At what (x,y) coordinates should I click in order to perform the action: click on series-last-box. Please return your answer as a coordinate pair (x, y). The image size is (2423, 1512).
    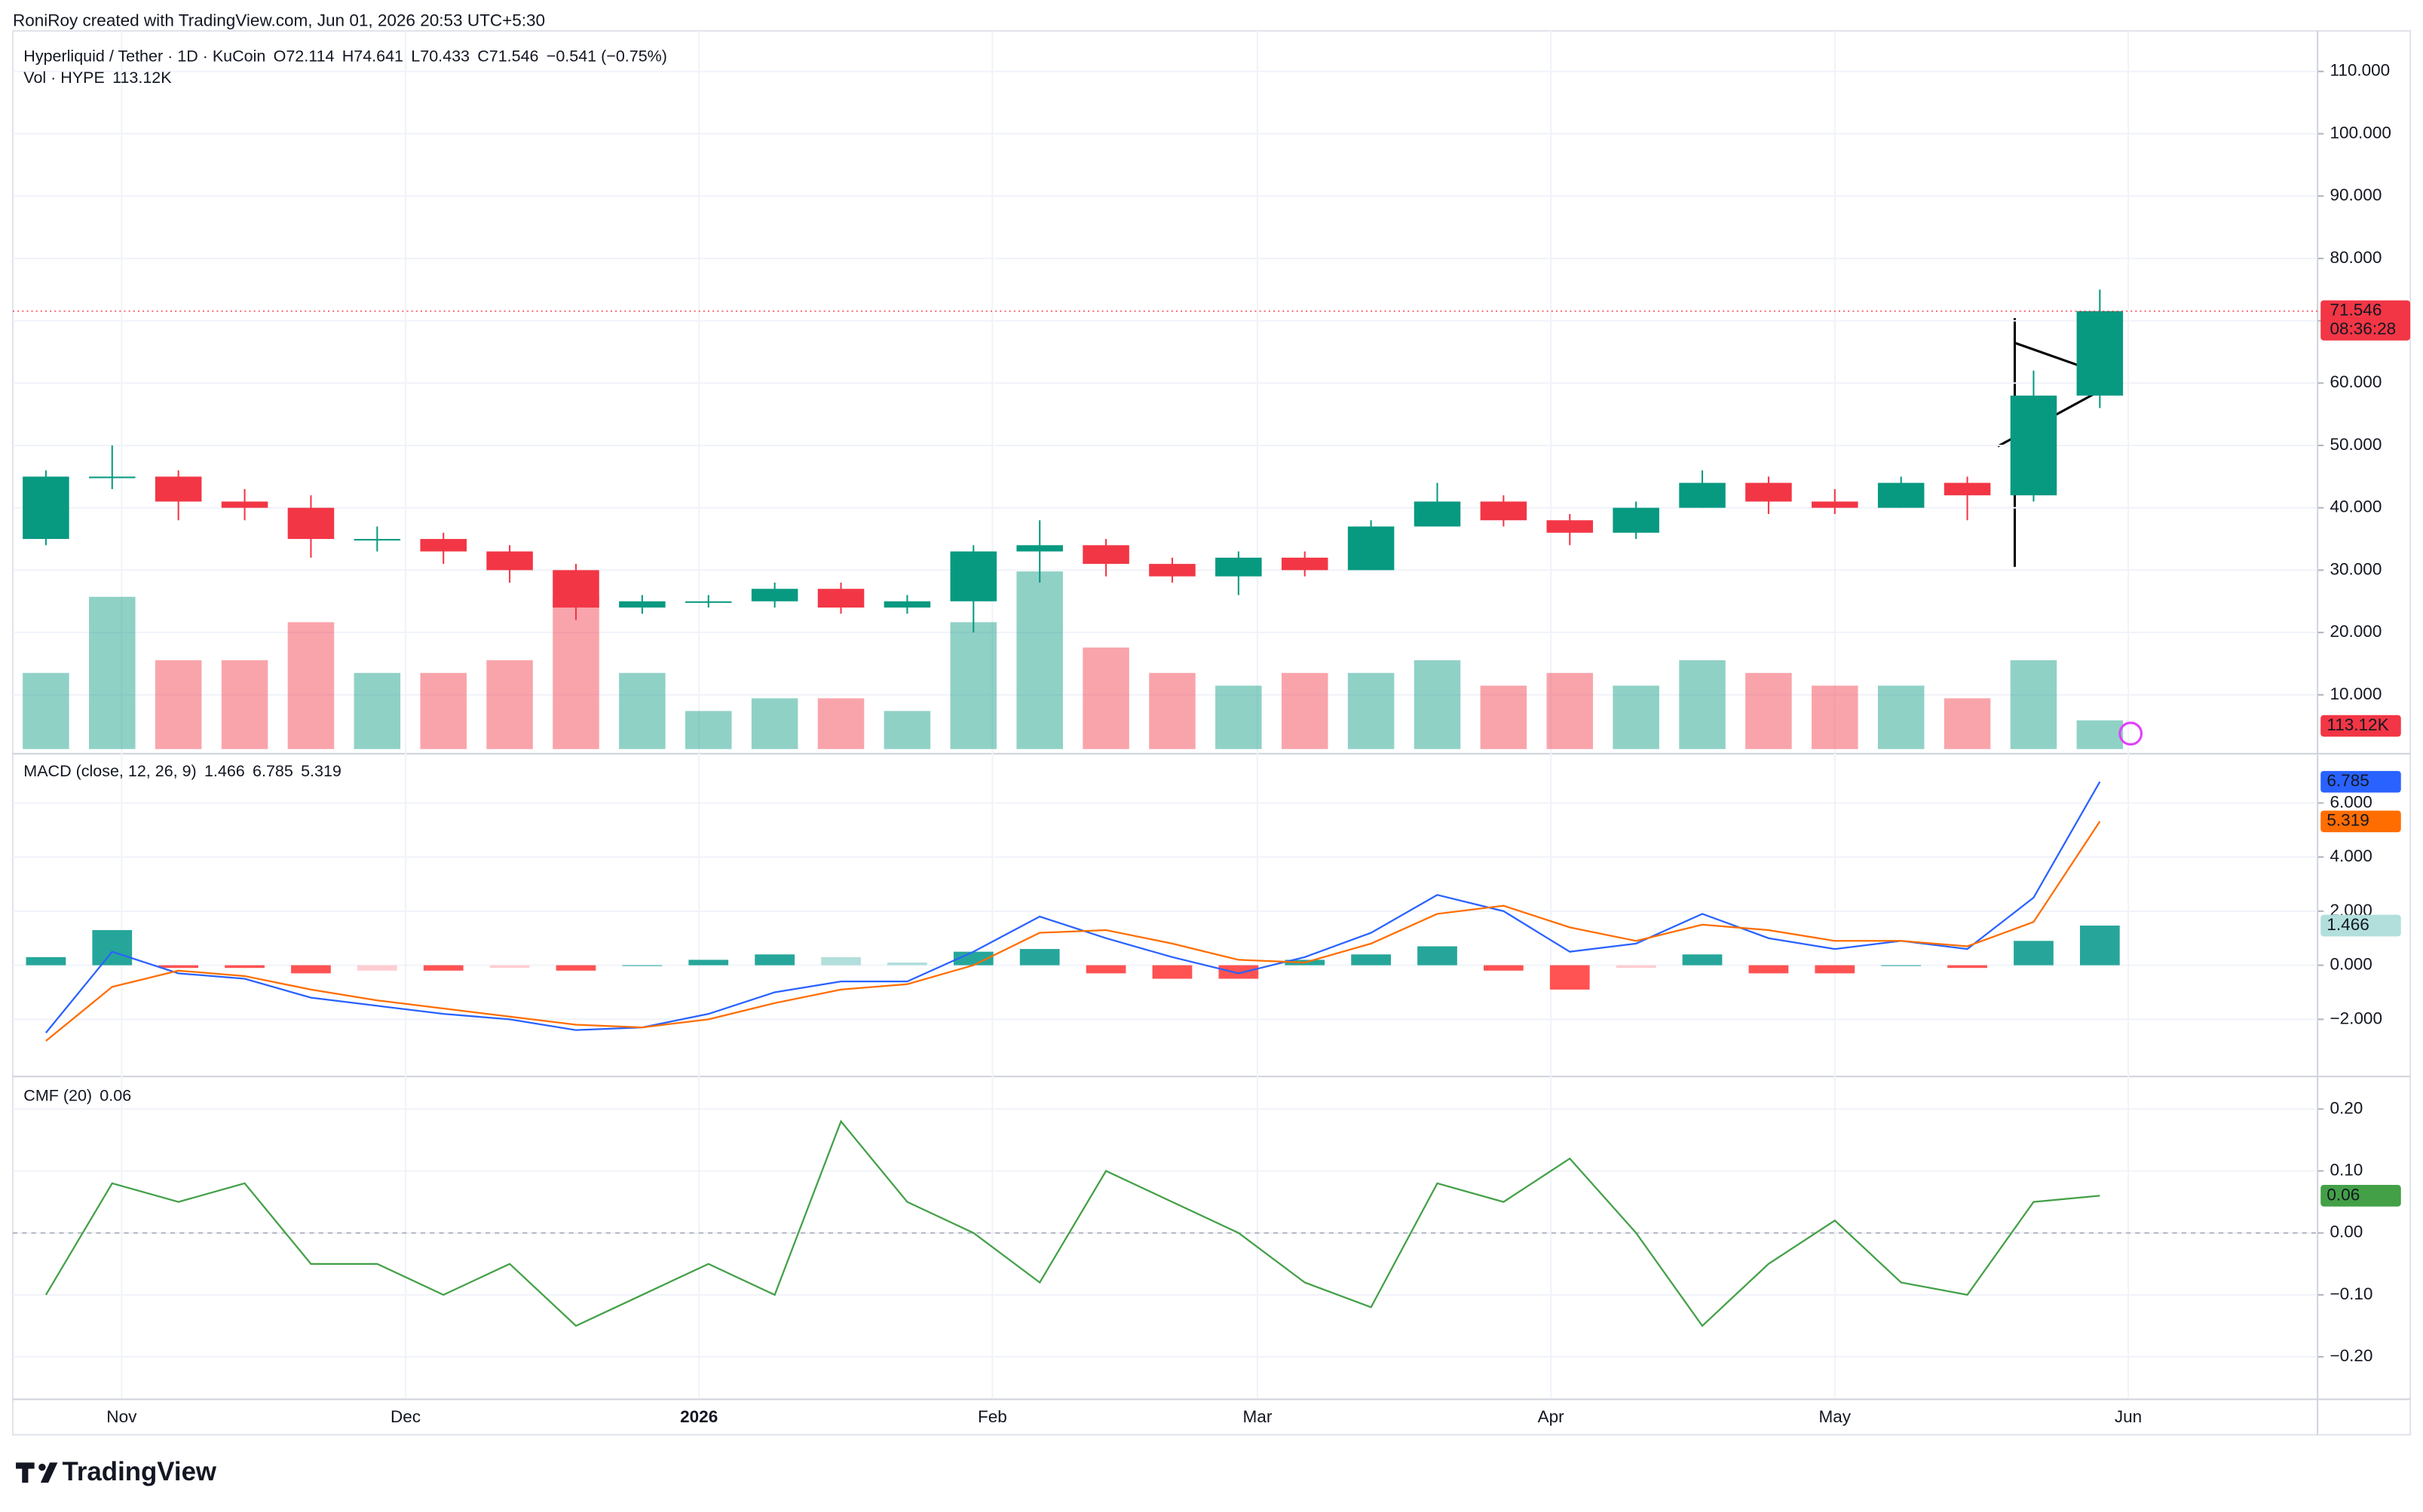
    Looking at the image, I should click on (2360, 822).